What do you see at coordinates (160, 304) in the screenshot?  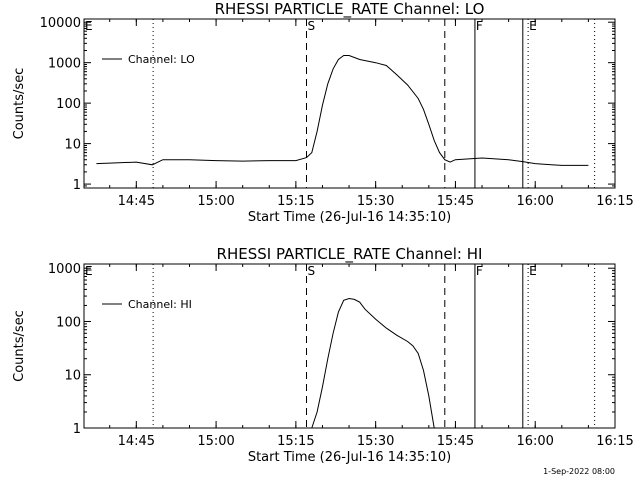 I see `legend-entry: Channel: HI` at bounding box center [160, 304].